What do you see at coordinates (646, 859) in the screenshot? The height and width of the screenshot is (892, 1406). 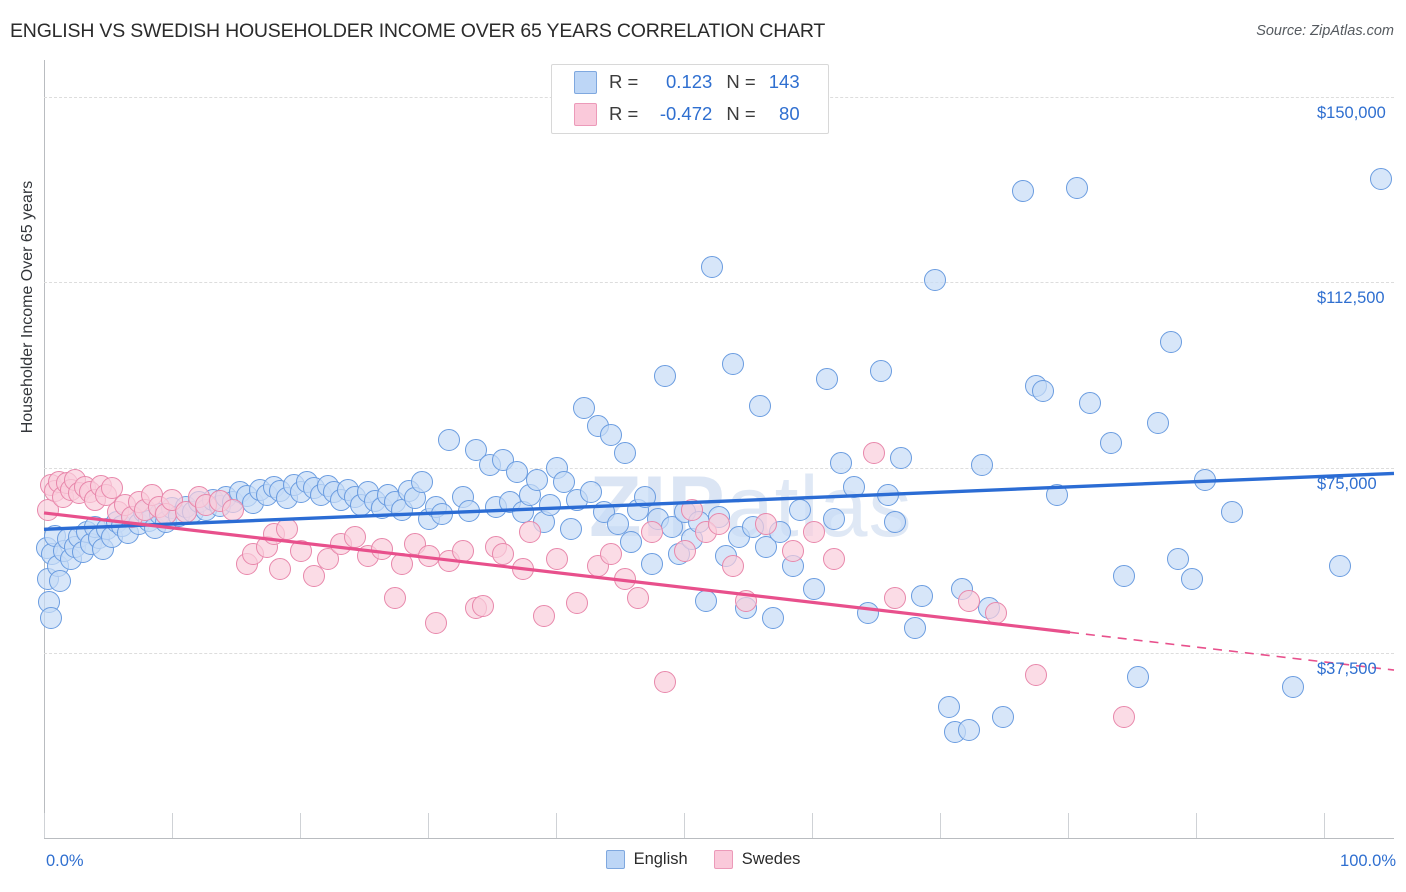 I see `legend-item-english: English` at bounding box center [646, 859].